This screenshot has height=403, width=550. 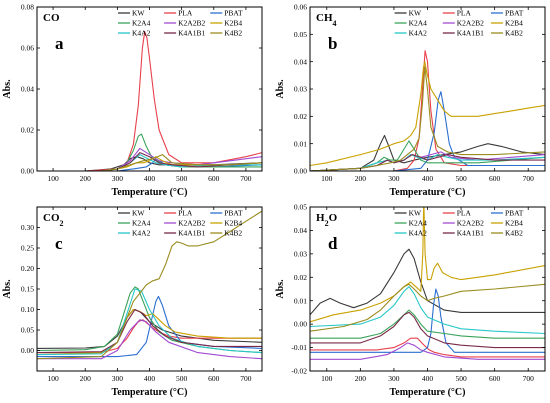 What do you see at coordinates (27, 309) in the screenshot?
I see `y-tick-label: 0.10` at bounding box center [27, 309].